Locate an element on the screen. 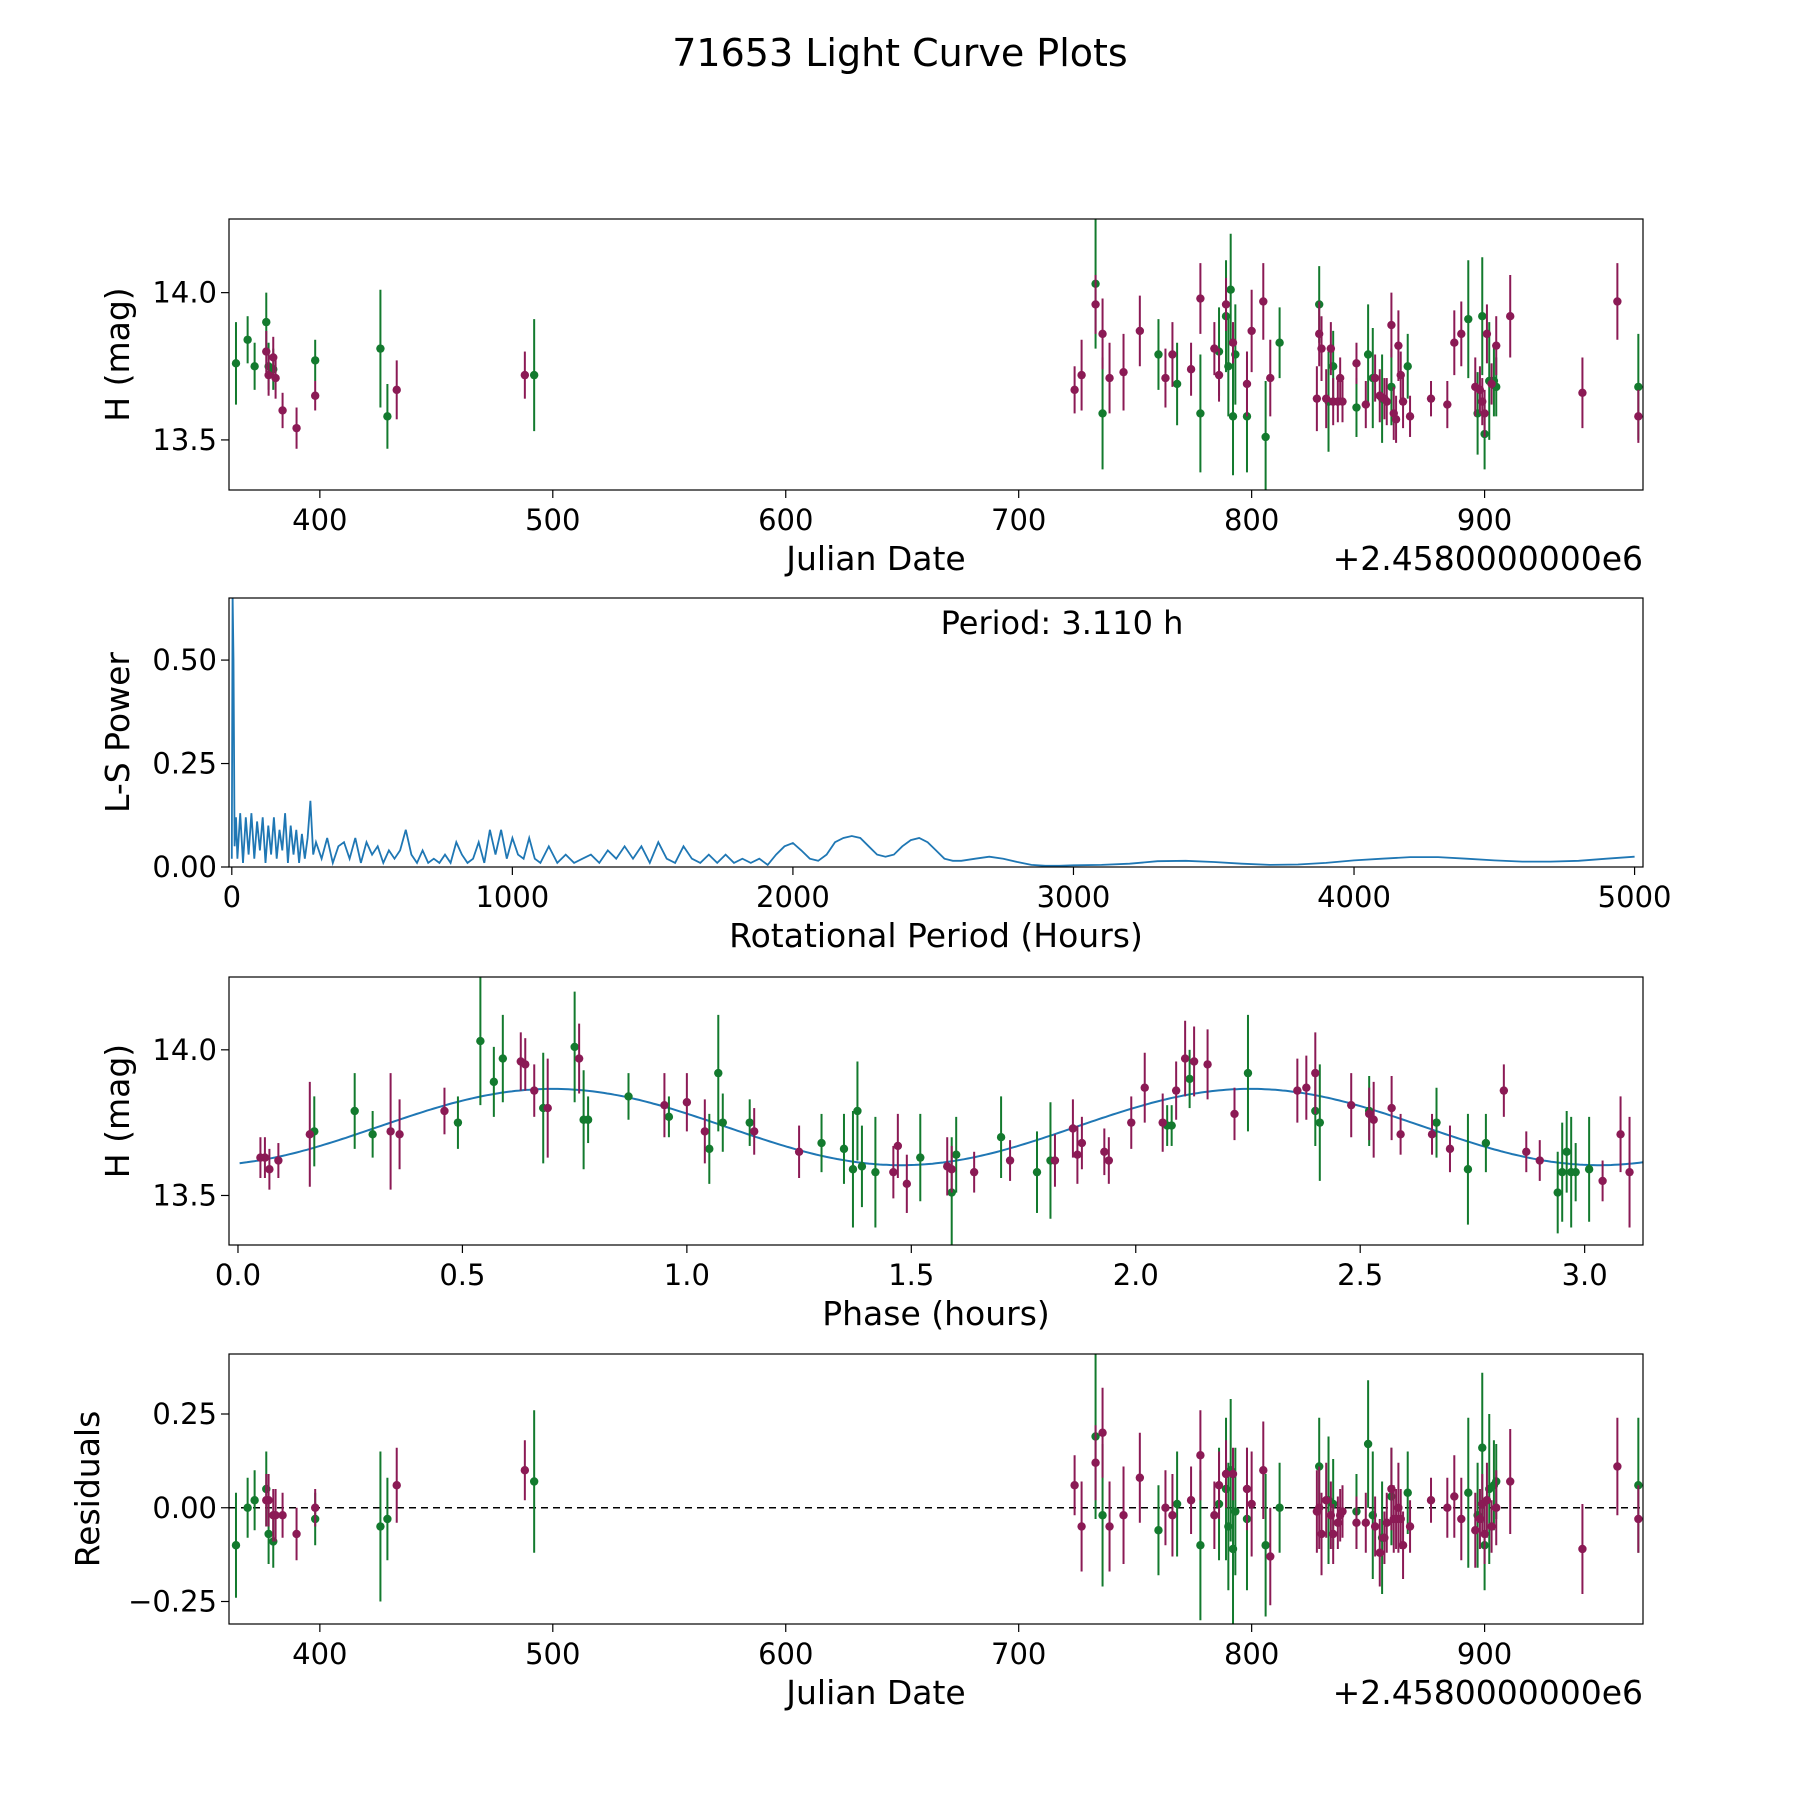 The image size is (1800, 1800). residuals-y-tick-label: 0.00 is located at coordinates (184, 1508).